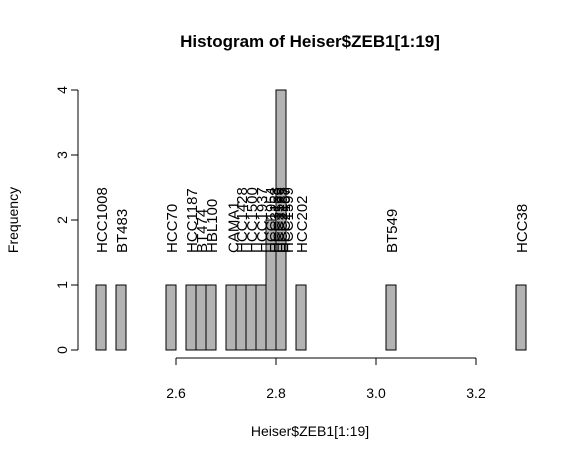  What do you see at coordinates (172, 228) in the screenshot?
I see `bar-label: HCC70` at bounding box center [172, 228].